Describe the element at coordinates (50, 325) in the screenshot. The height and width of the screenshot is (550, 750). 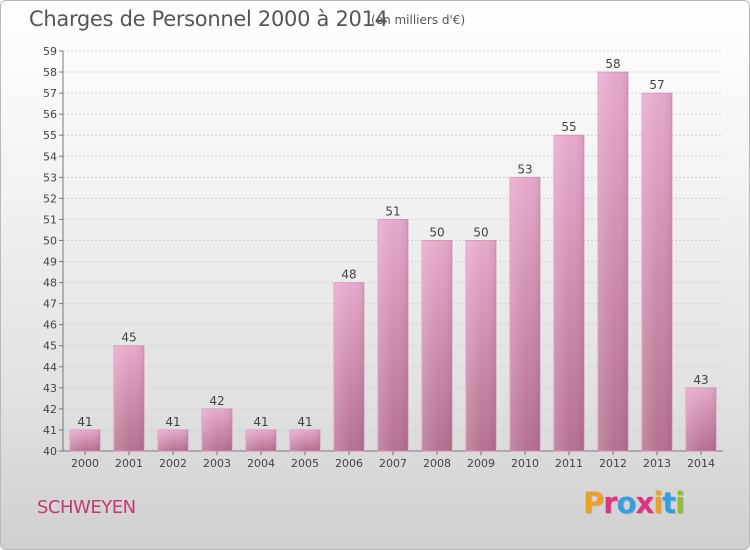
I see `y-tick-label: 46` at that location.